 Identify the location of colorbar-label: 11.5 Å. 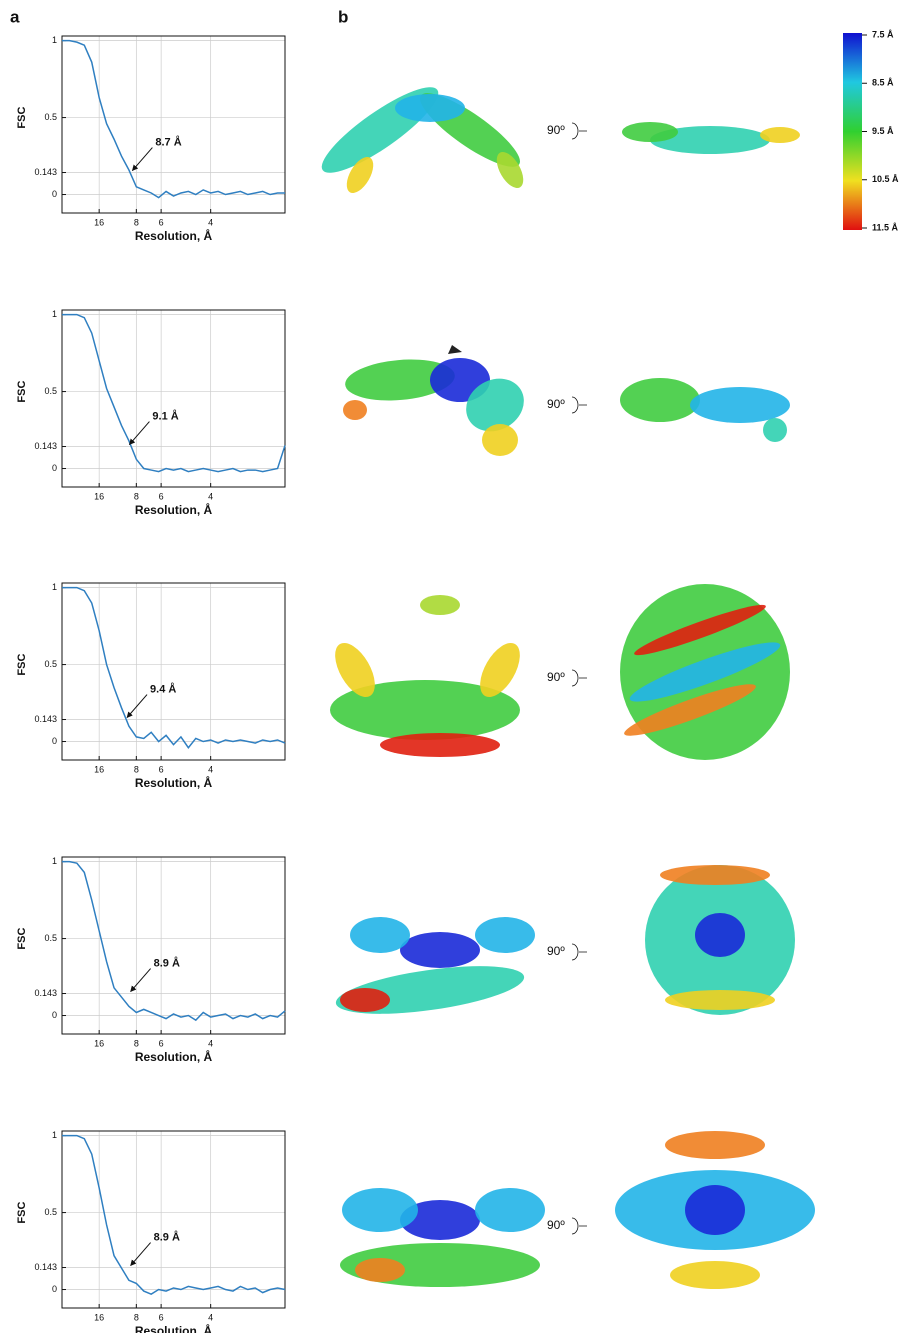
(885, 227).